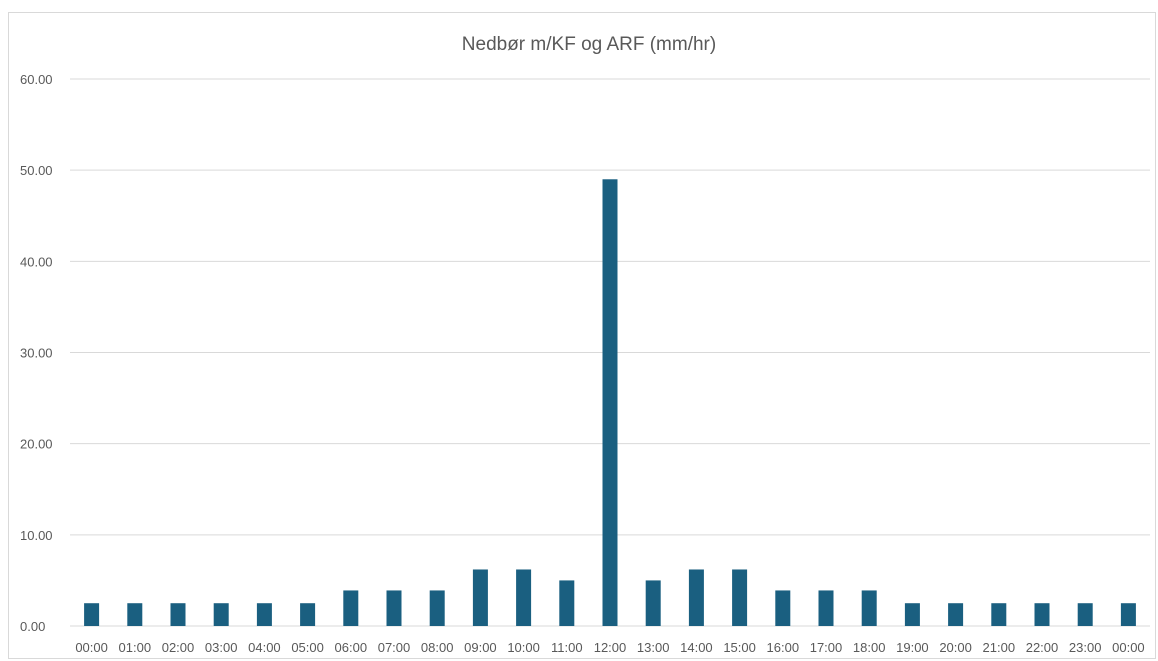 The height and width of the screenshot is (661, 1158). What do you see at coordinates (696, 647) in the screenshot?
I see `x-tick-label: 14:00` at bounding box center [696, 647].